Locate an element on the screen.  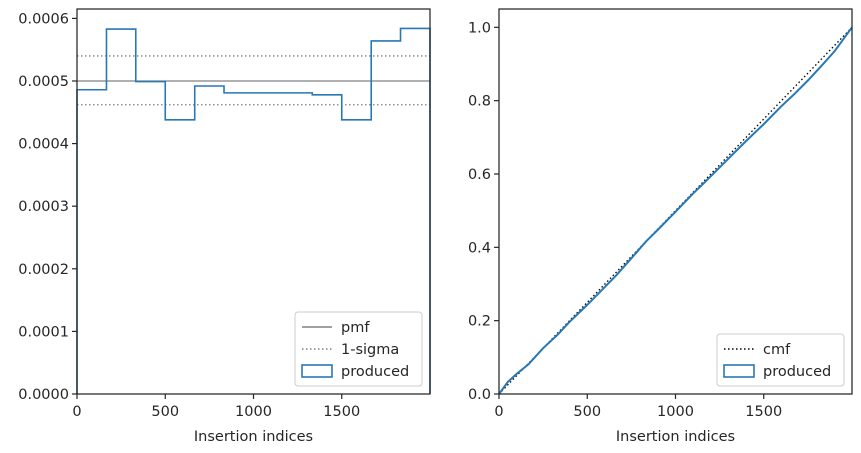
legend-label-pmf: pmf is located at coordinates (355, 328).